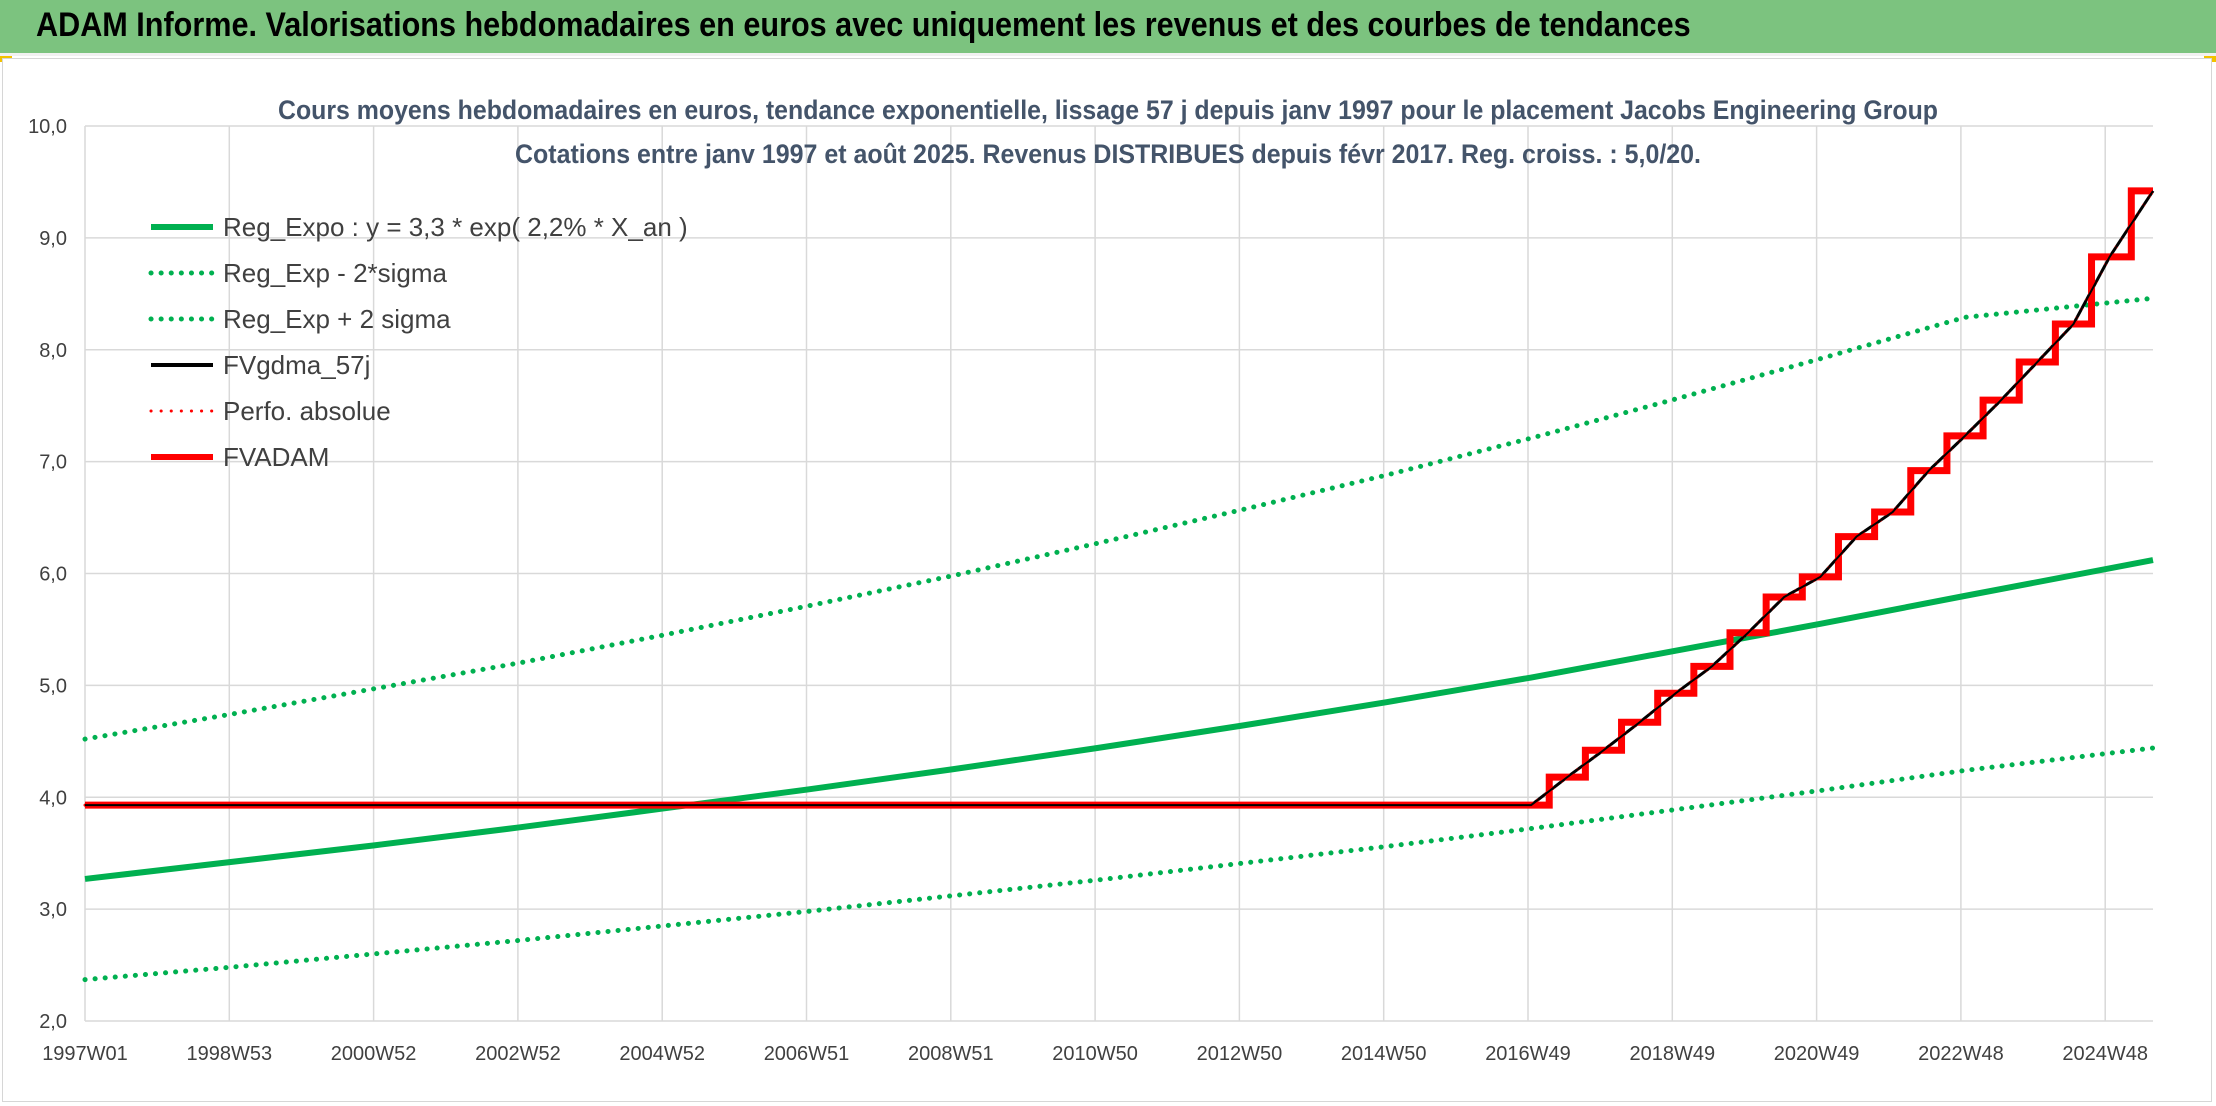 This screenshot has height=1106, width=2216. Describe the element at coordinates (662, 1054) in the screenshot. I see `x-tick-label: 2004W52` at that location.